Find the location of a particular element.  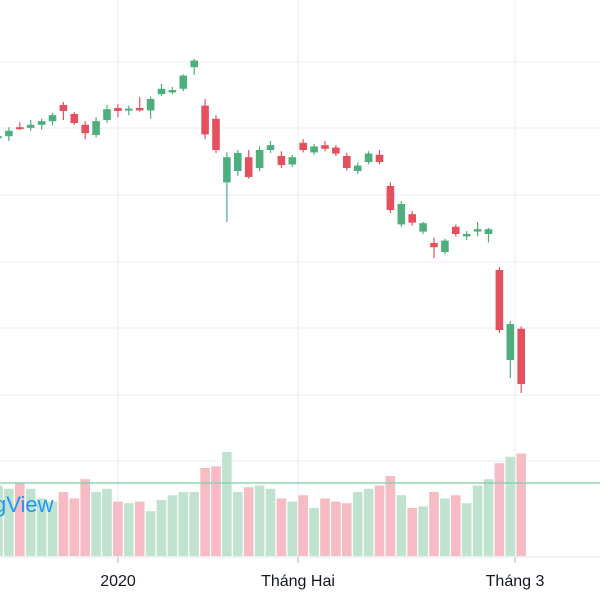

x-tick-label: Tháng 3 is located at coordinates (515, 581).